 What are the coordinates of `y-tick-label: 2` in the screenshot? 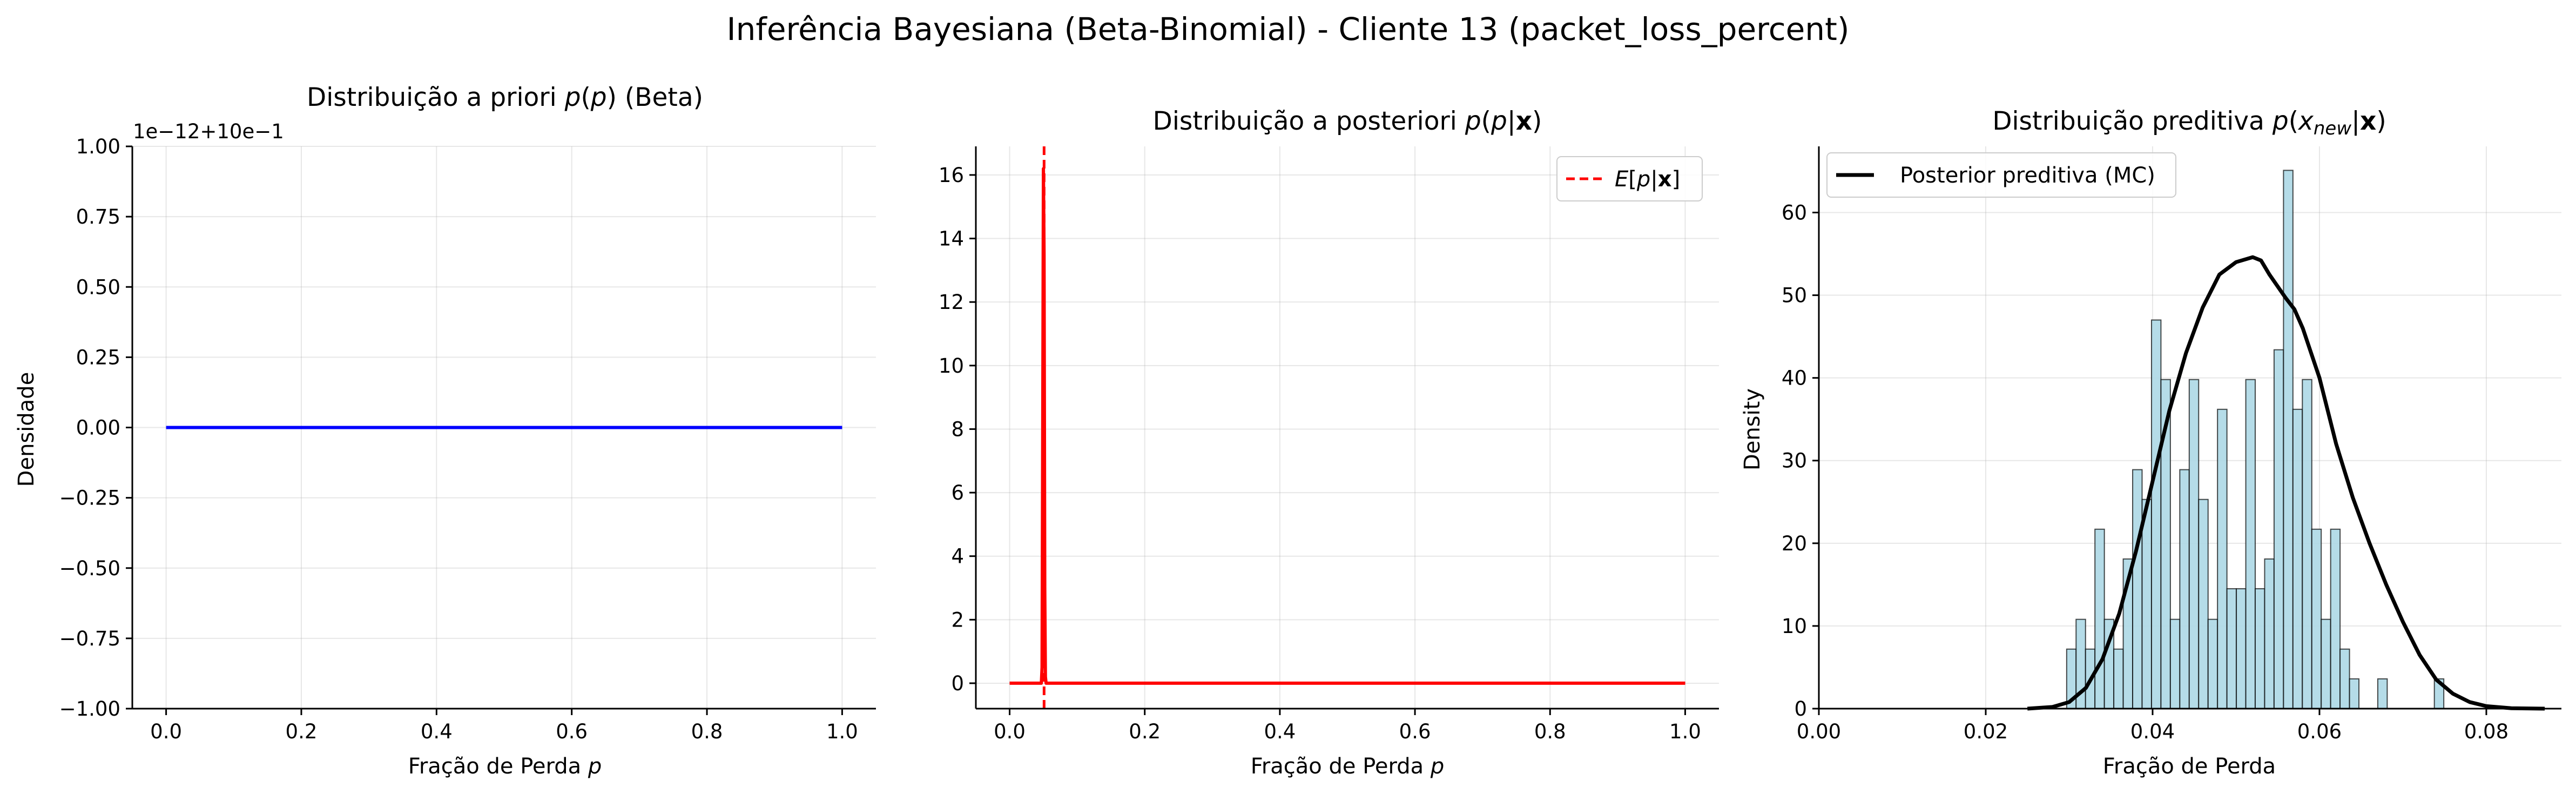 It's located at (957, 619).